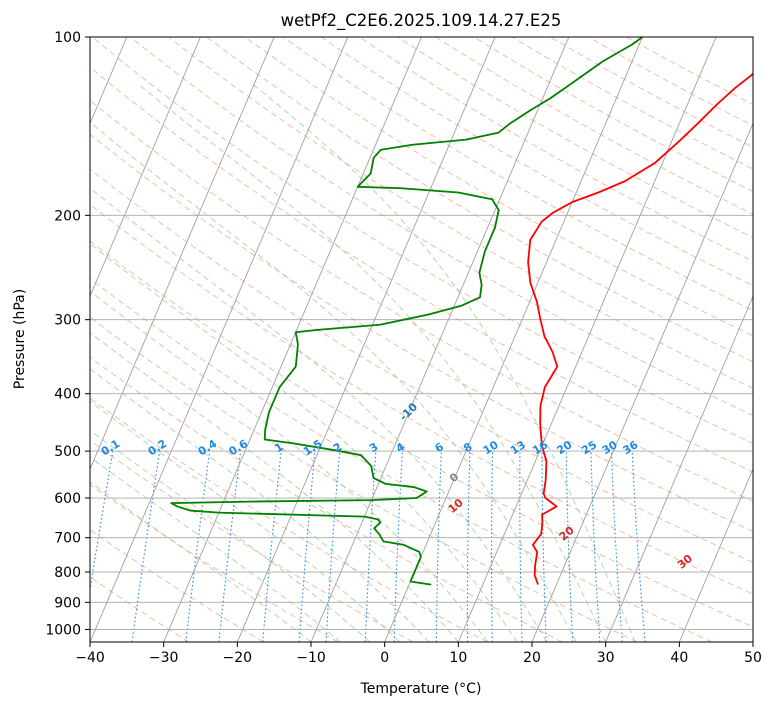 This screenshot has width=775, height=708. I want to click on x-tick-label: 30, so click(606, 658).